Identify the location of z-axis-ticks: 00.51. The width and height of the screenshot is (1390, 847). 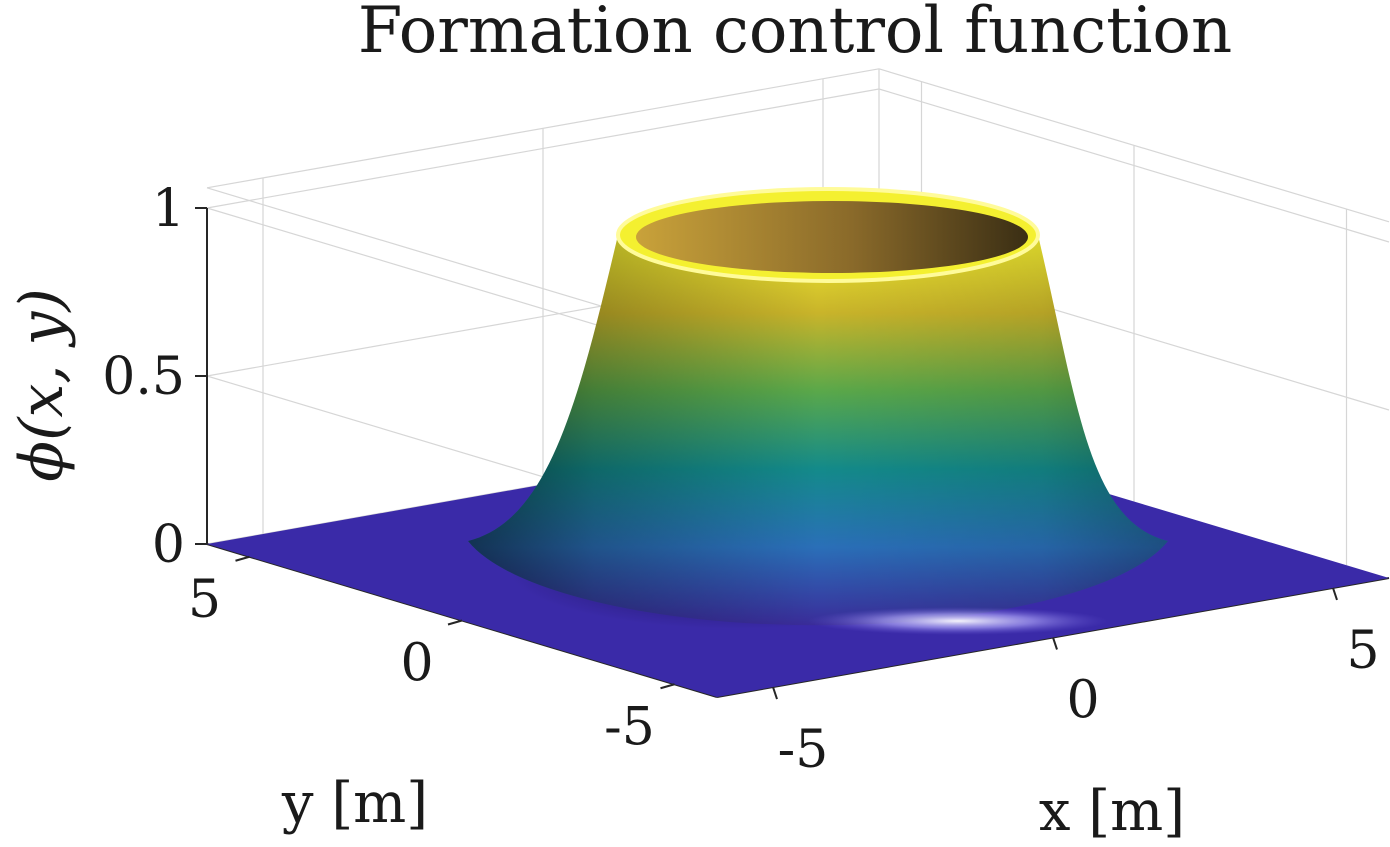
(154, 377).